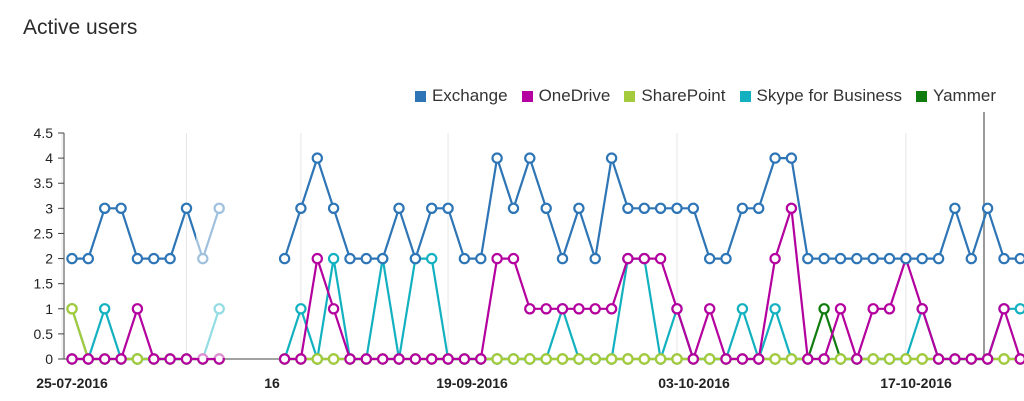 Image resolution: width=1024 pixels, height=401 pixels. Describe the element at coordinates (565, 96) in the screenshot. I see `legend-item: OneDrive` at that location.